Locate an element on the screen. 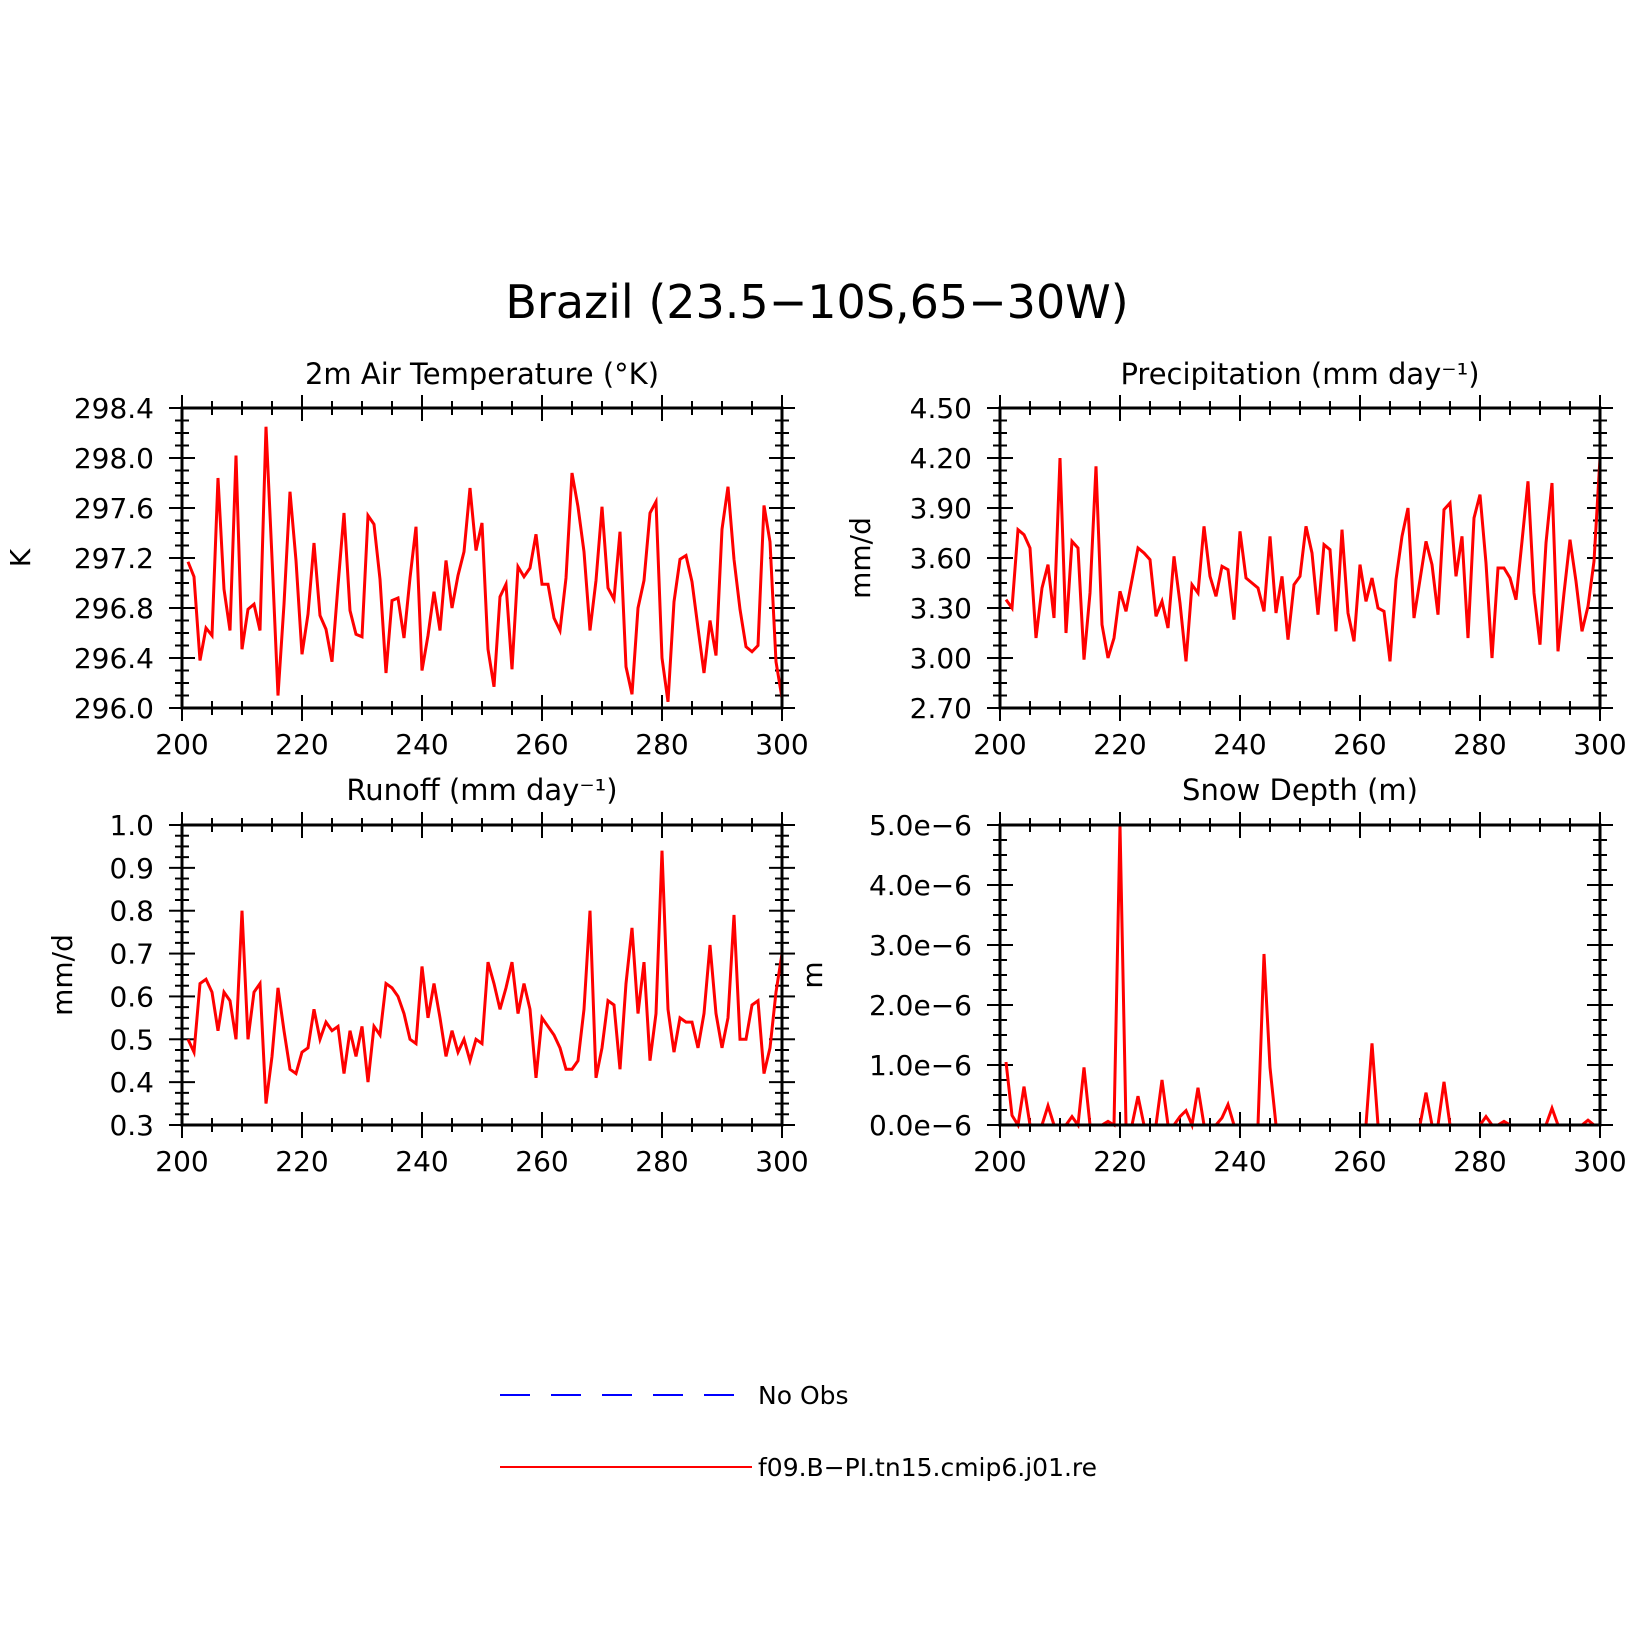 The width and height of the screenshot is (1635, 1635). y-tick-label: 4.50 is located at coordinates (941, 408).